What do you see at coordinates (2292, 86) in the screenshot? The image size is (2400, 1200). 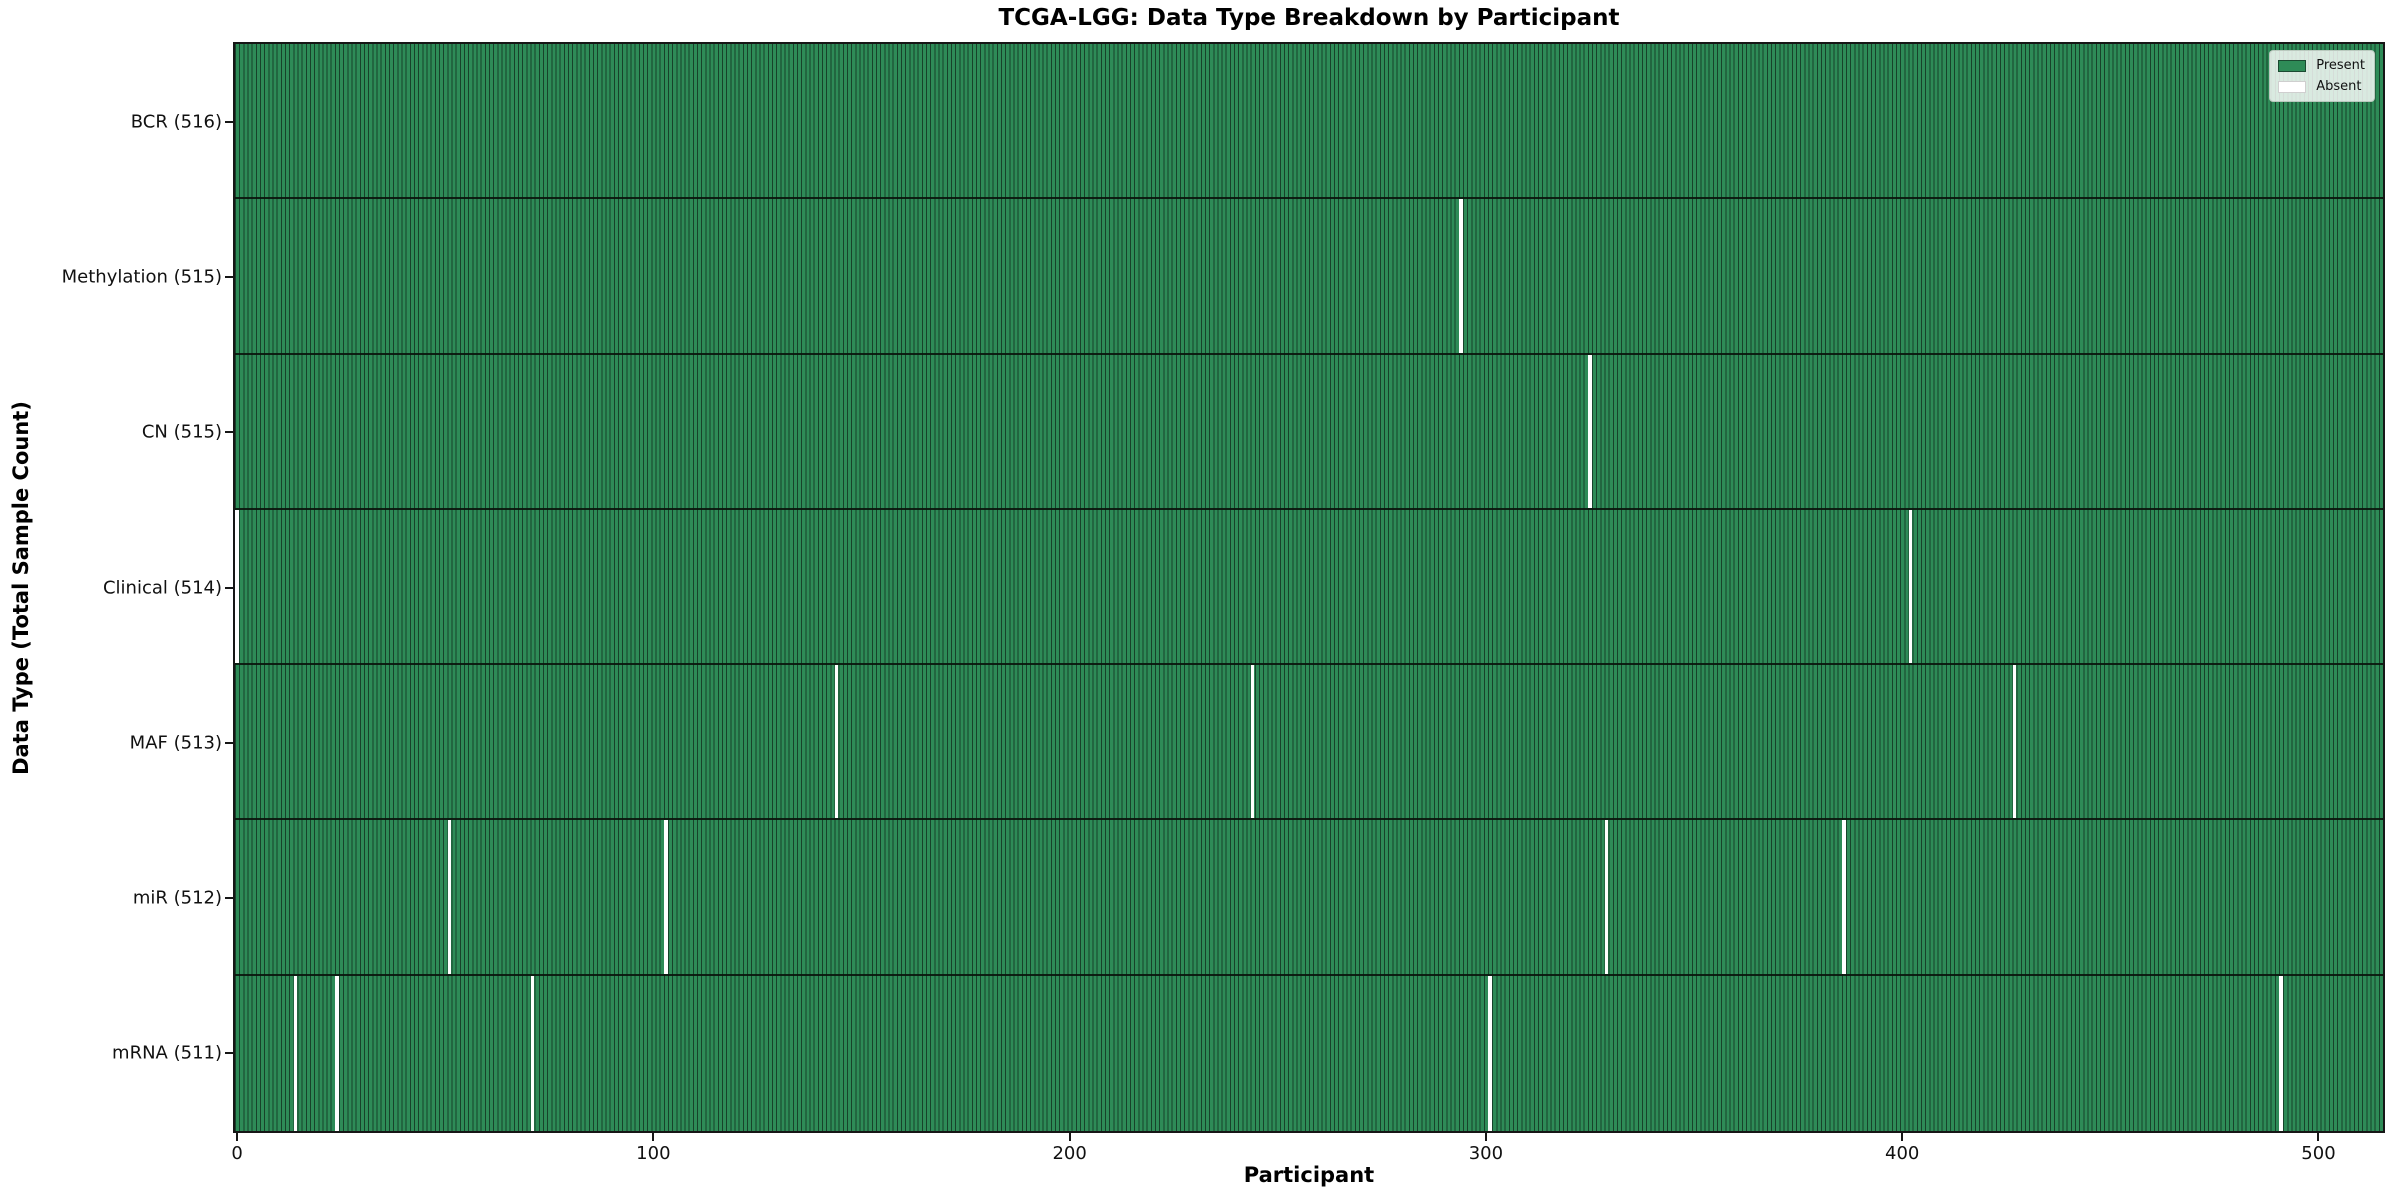 I see `absent-swatch` at bounding box center [2292, 86].